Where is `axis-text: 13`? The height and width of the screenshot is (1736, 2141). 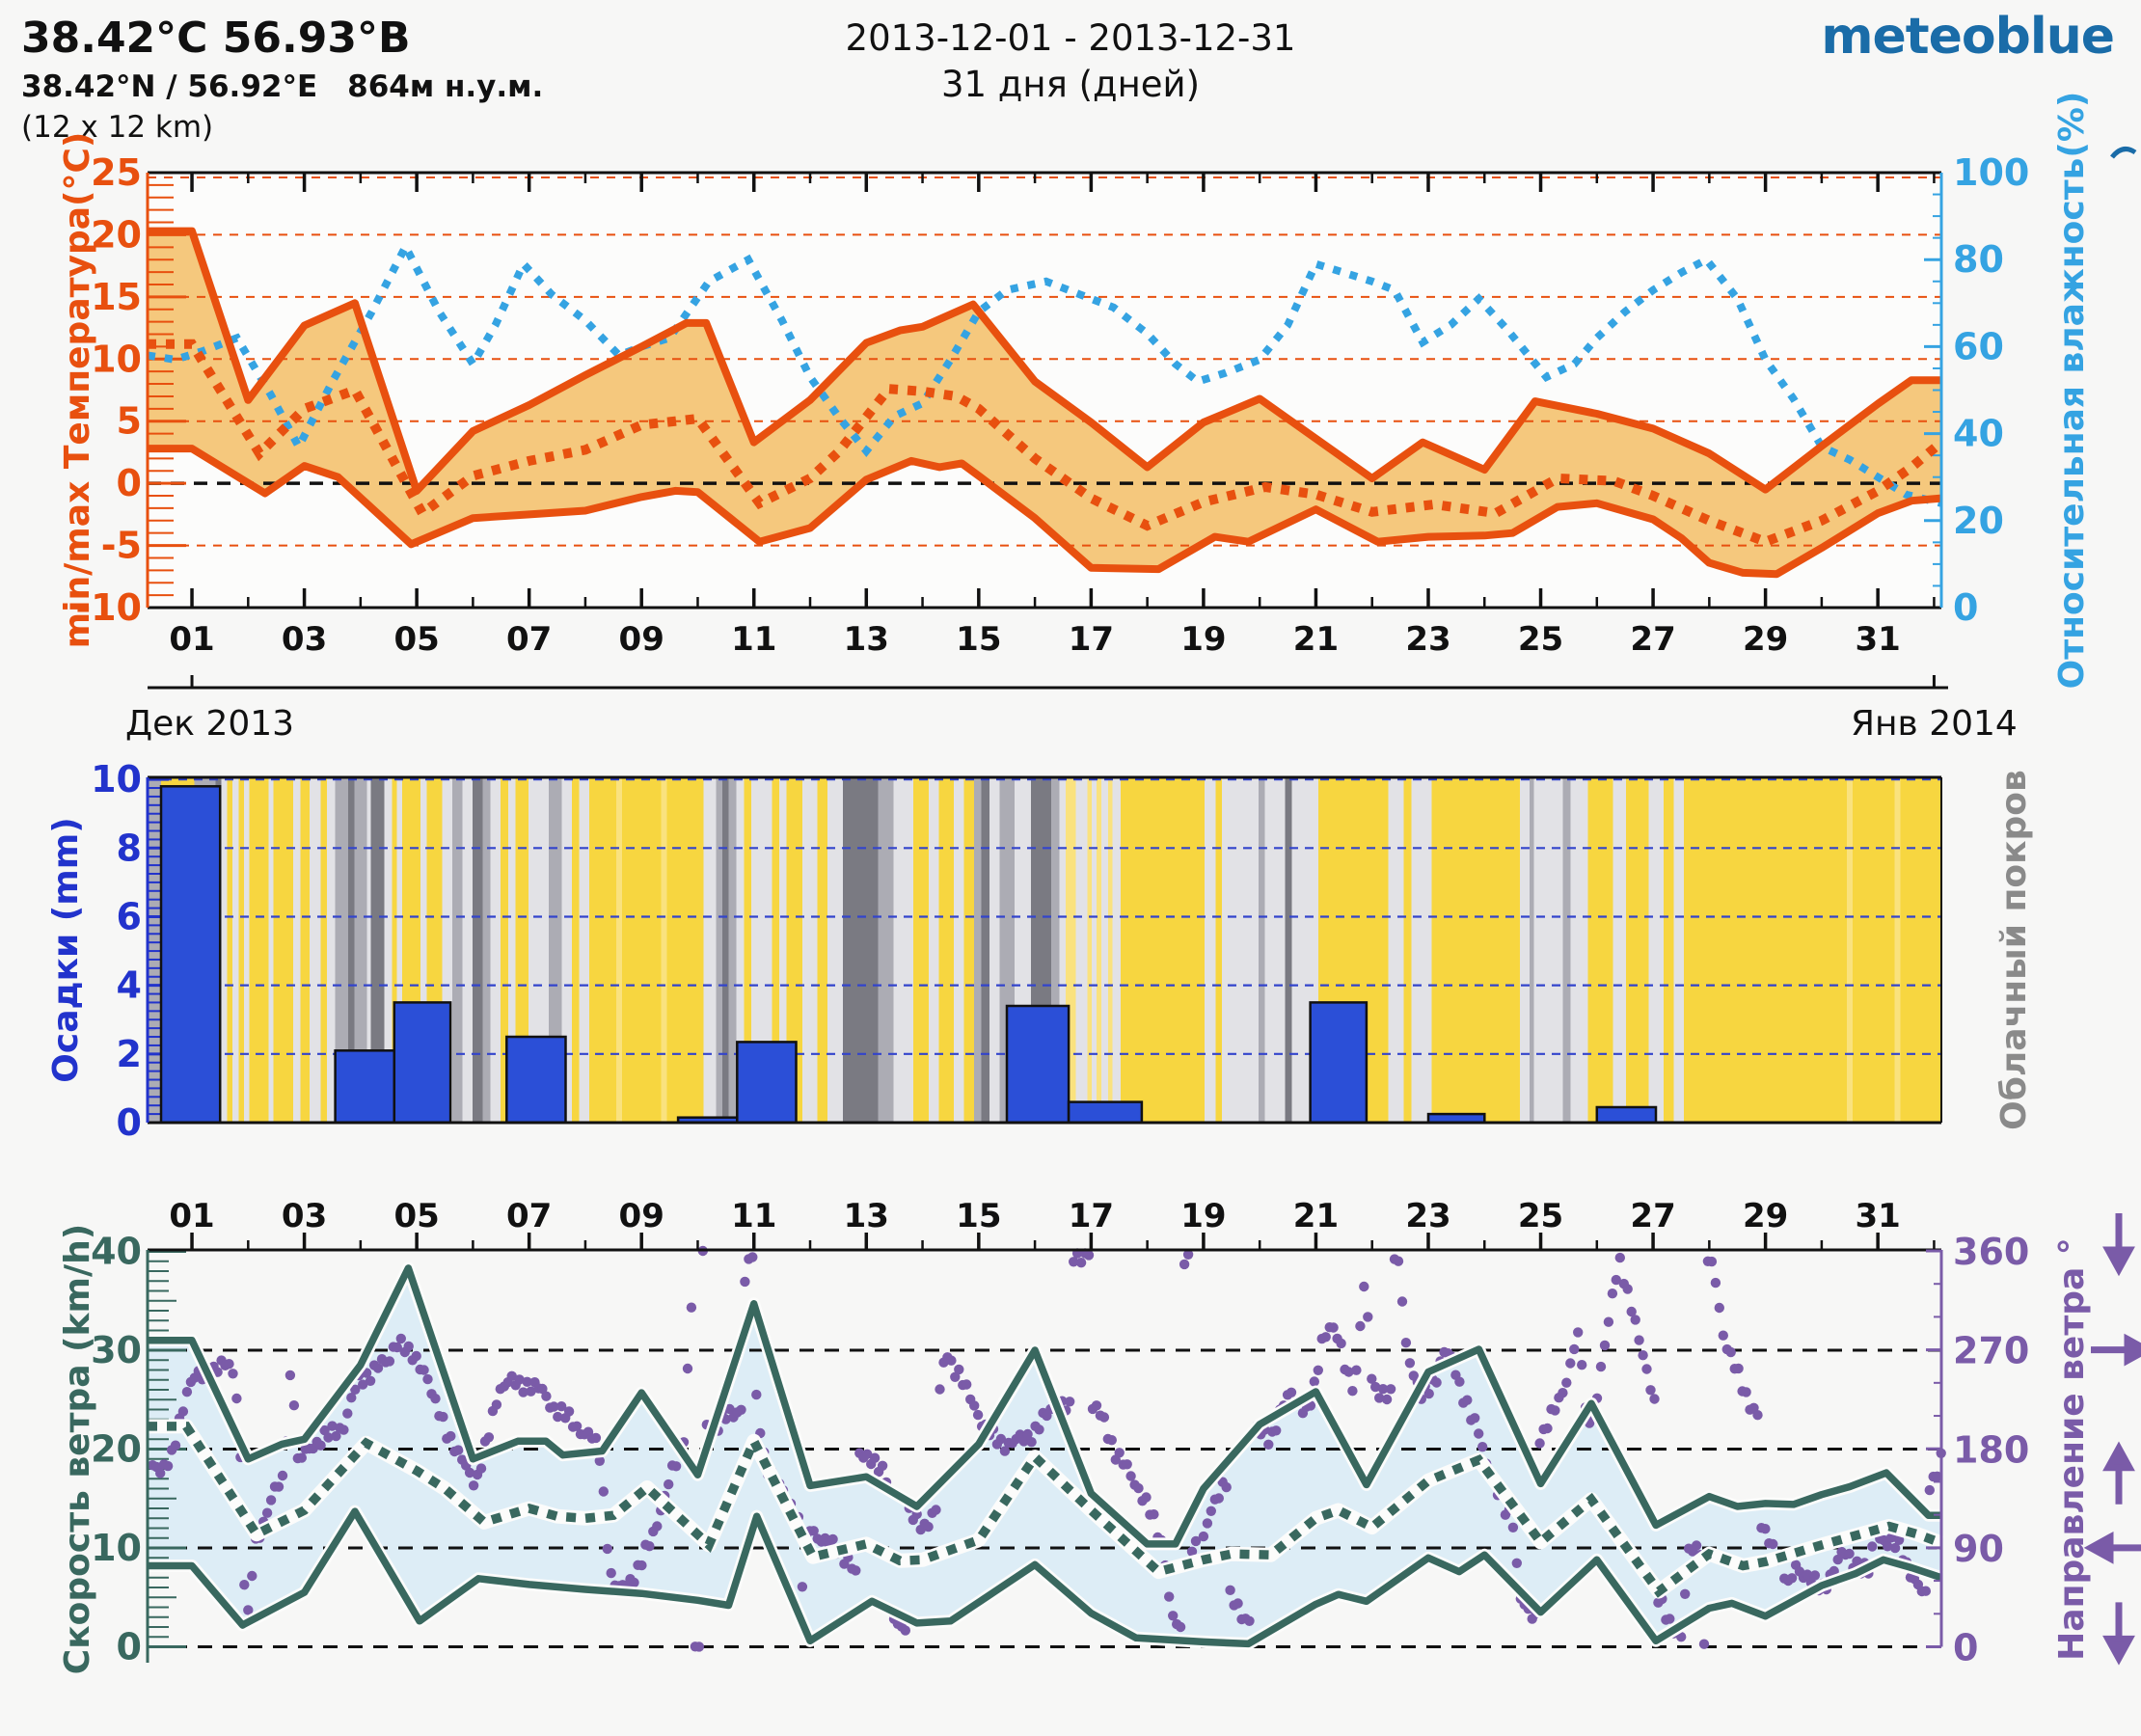 axis-text: 13 is located at coordinates (867, 1216).